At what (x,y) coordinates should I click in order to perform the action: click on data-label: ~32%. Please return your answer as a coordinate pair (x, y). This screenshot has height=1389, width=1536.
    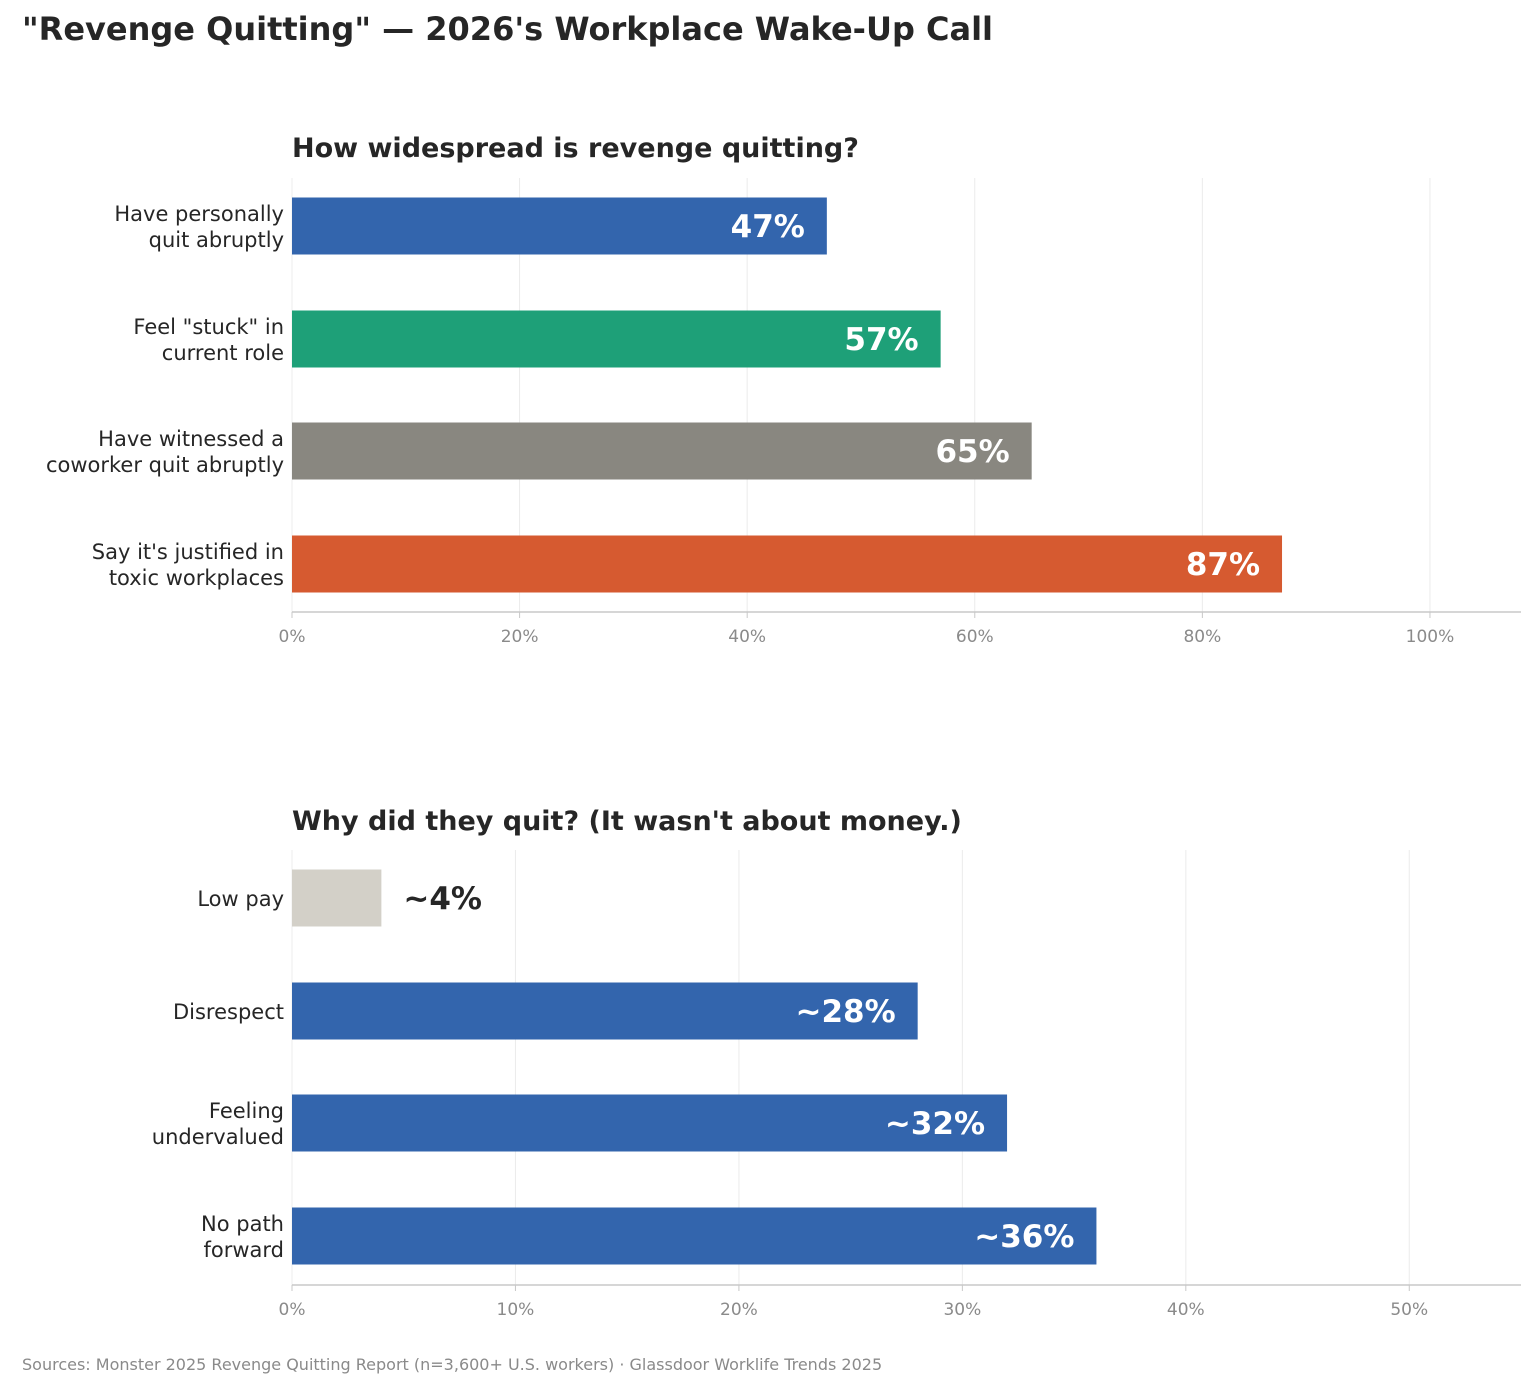
    Looking at the image, I should click on (935, 1124).